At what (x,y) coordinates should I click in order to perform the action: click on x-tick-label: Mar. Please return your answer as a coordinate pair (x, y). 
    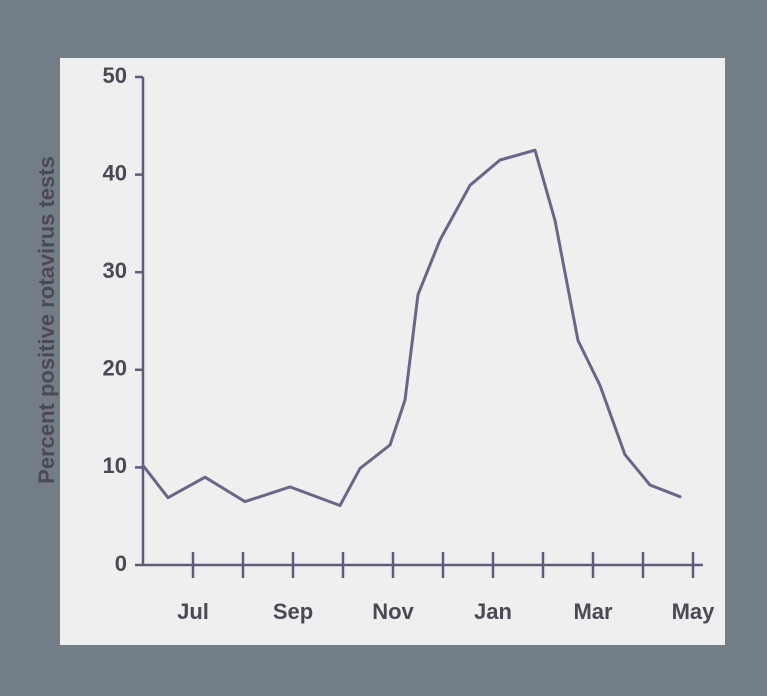
    Looking at the image, I should click on (593, 611).